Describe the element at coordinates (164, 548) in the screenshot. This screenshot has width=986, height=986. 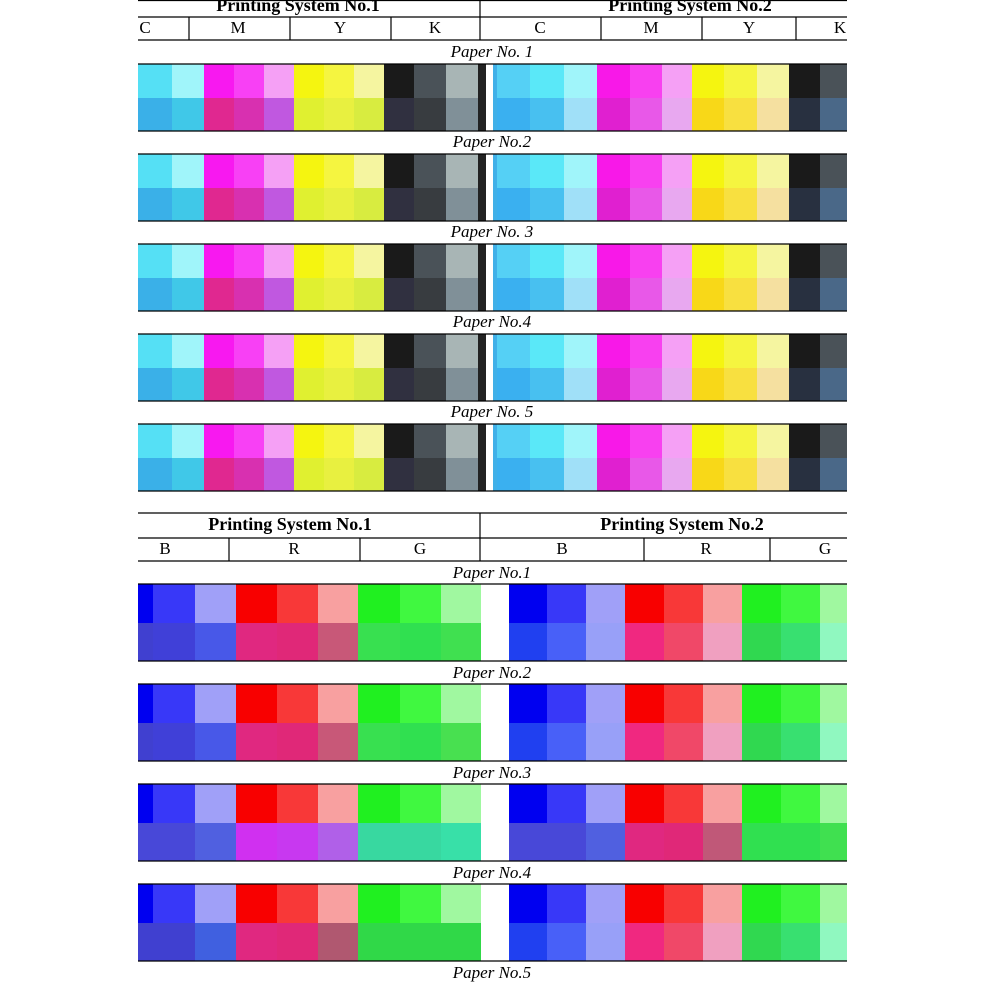
I see `column-label: B` at that location.